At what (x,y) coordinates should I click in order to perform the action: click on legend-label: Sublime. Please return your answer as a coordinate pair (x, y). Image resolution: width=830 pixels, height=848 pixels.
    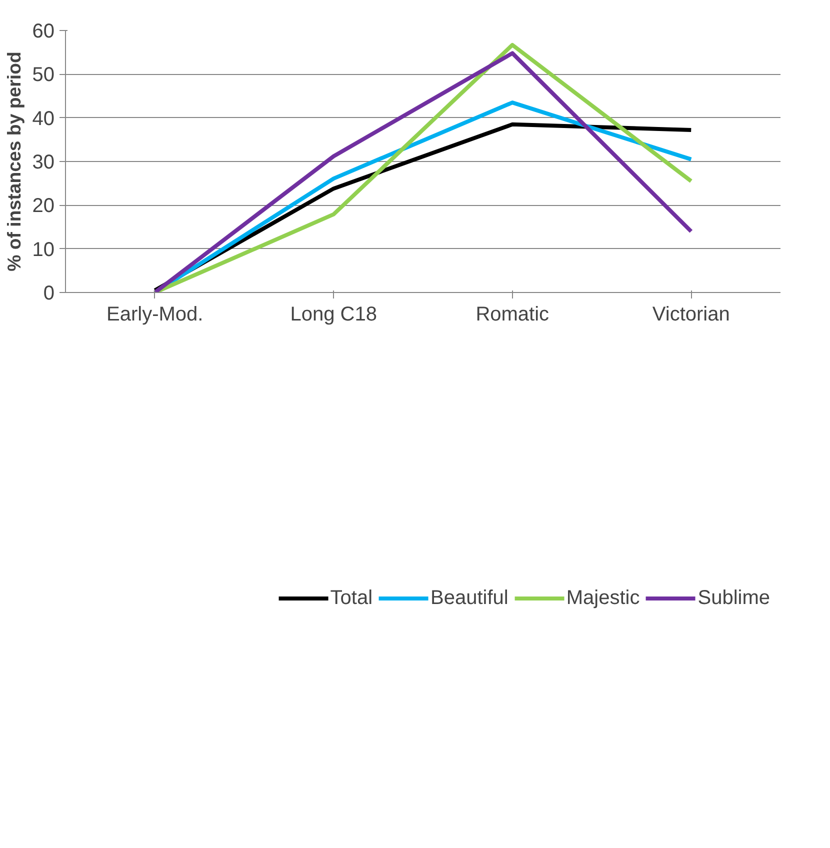
    Looking at the image, I should click on (734, 598).